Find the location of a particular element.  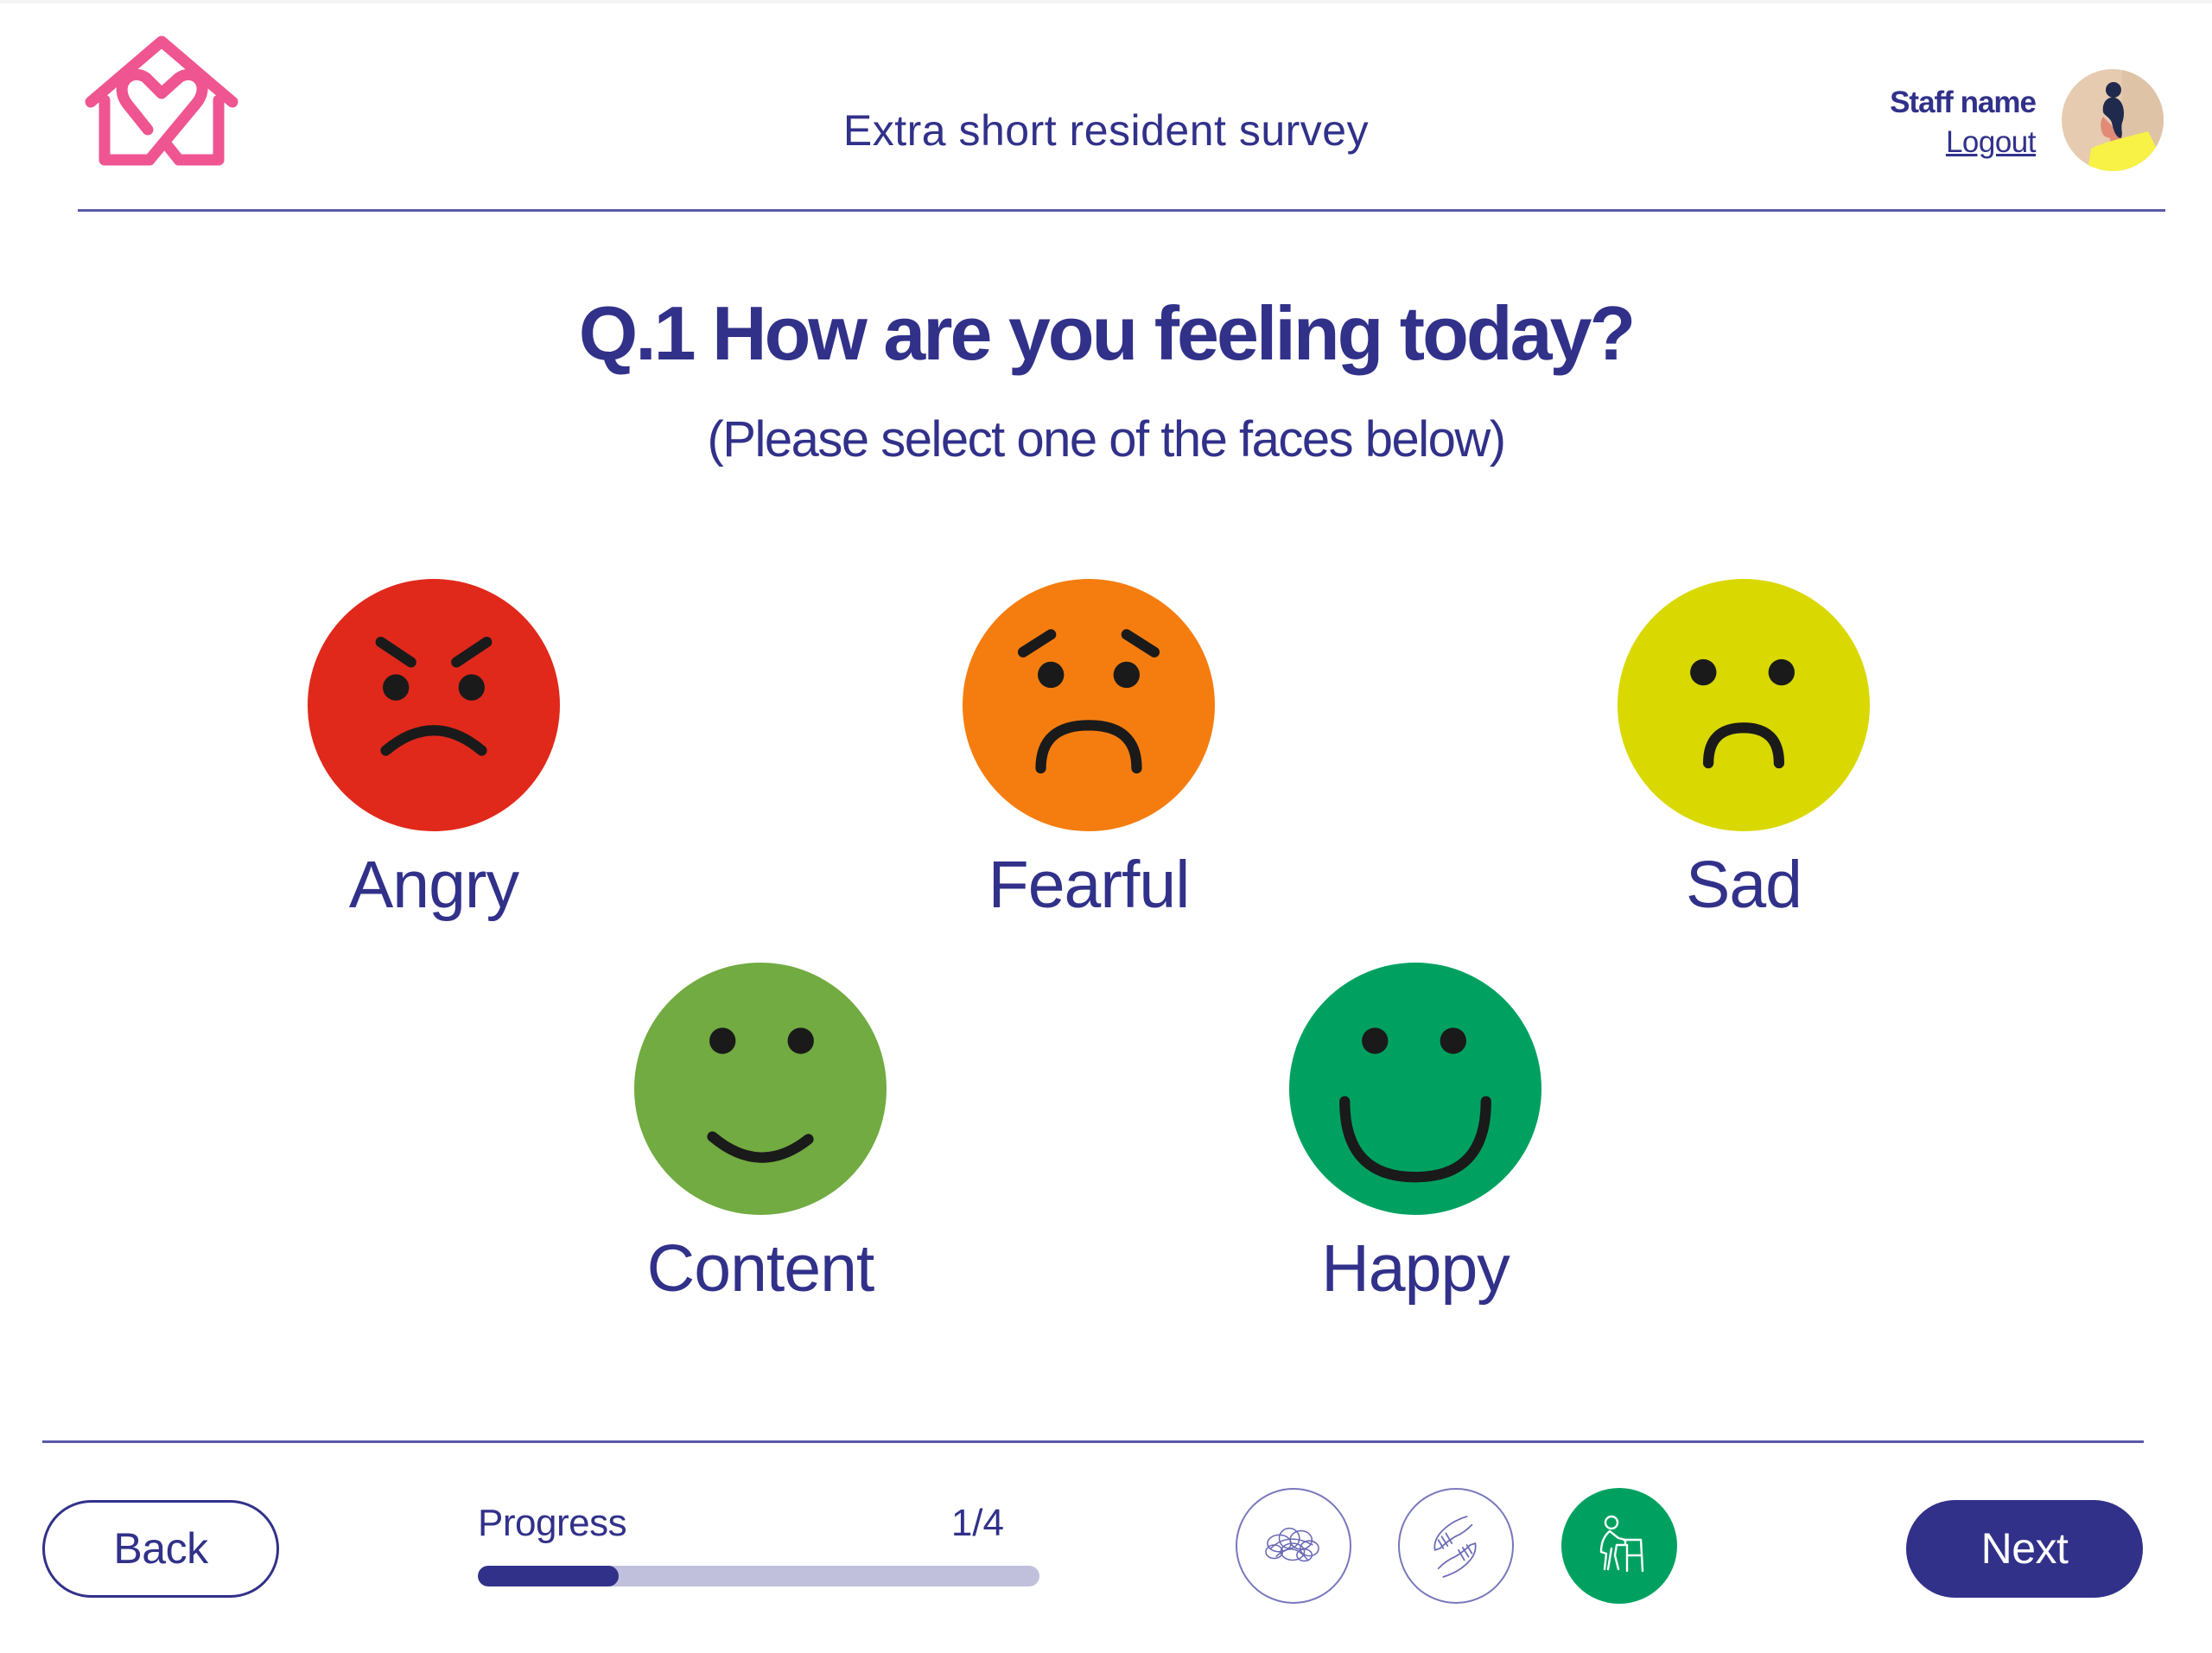

house-heart-logo-icon is located at coordinates (162, 101).